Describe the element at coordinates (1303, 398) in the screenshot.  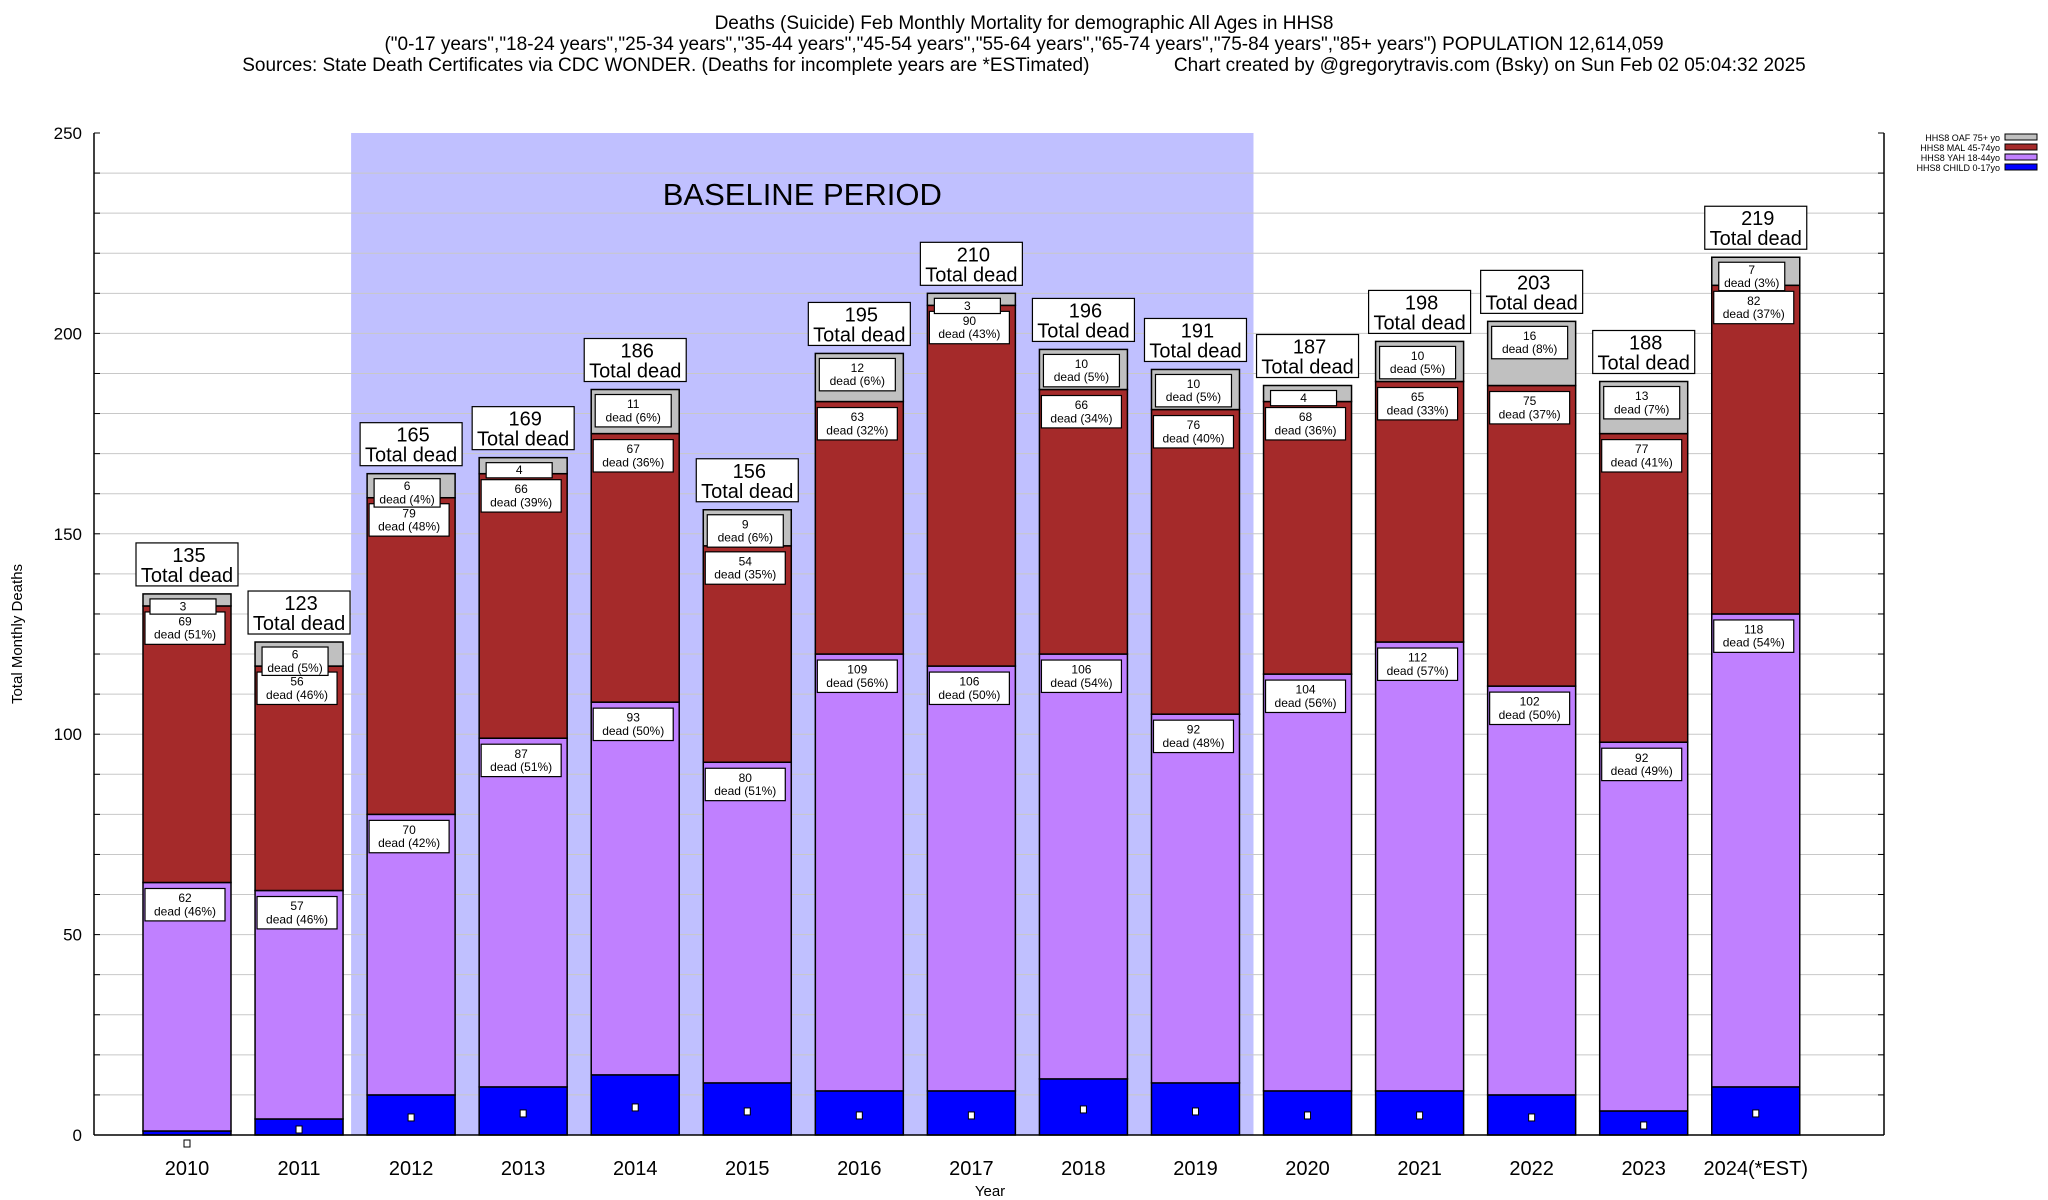
I see `oaf-label-text: 4` at that location.